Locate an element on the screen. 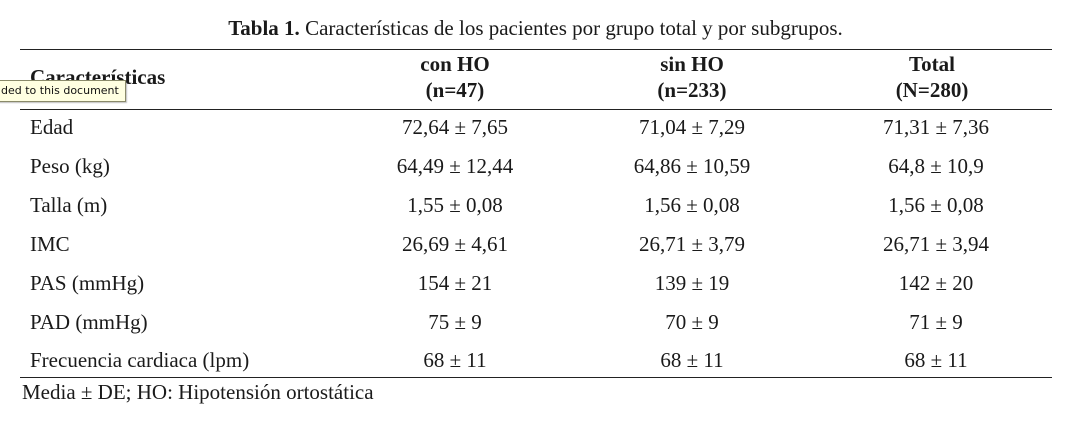 Image resolution: width=1071 pixels, height=429 pixels. cell-con-ho: 26,69 ± 4,61 is located at coordinates (455, 244).